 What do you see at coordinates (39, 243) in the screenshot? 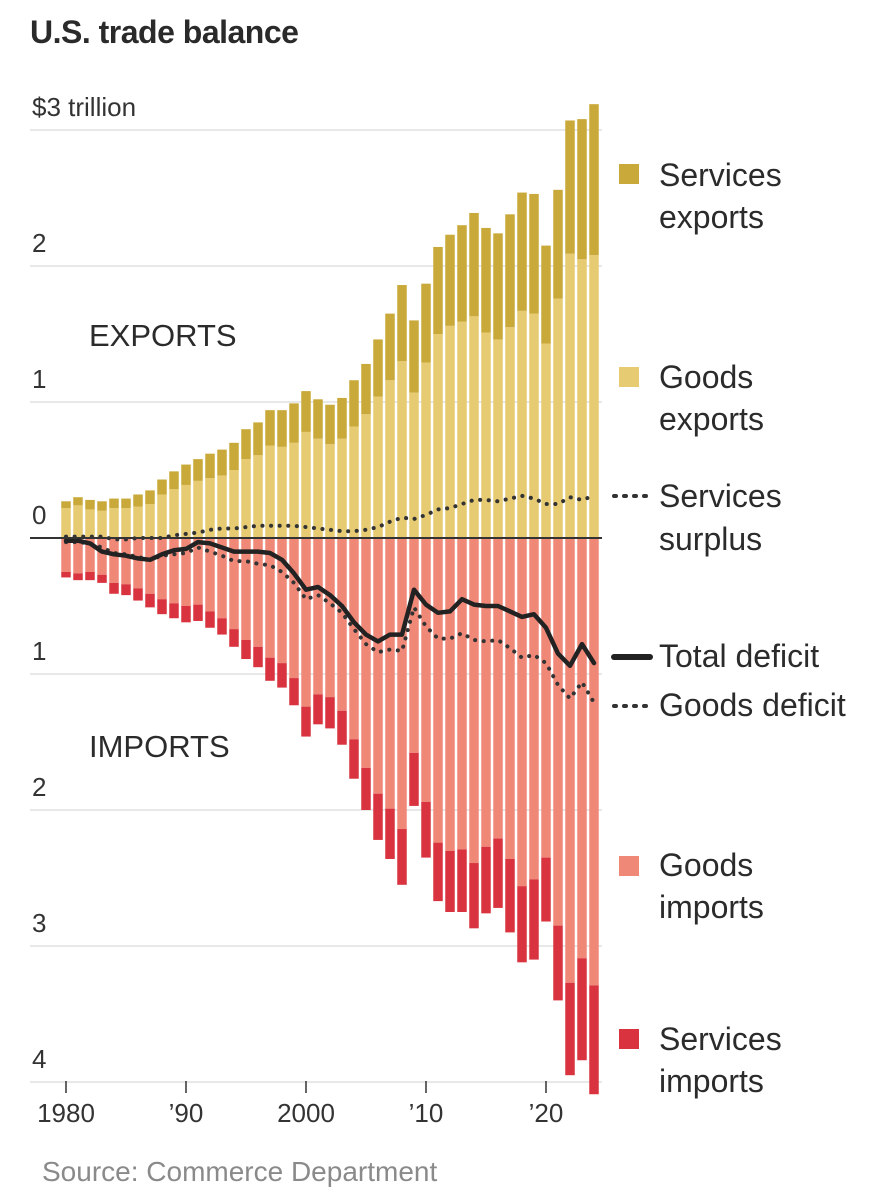
I see `y-tick-label: 2` at bounding box center [39, 243].